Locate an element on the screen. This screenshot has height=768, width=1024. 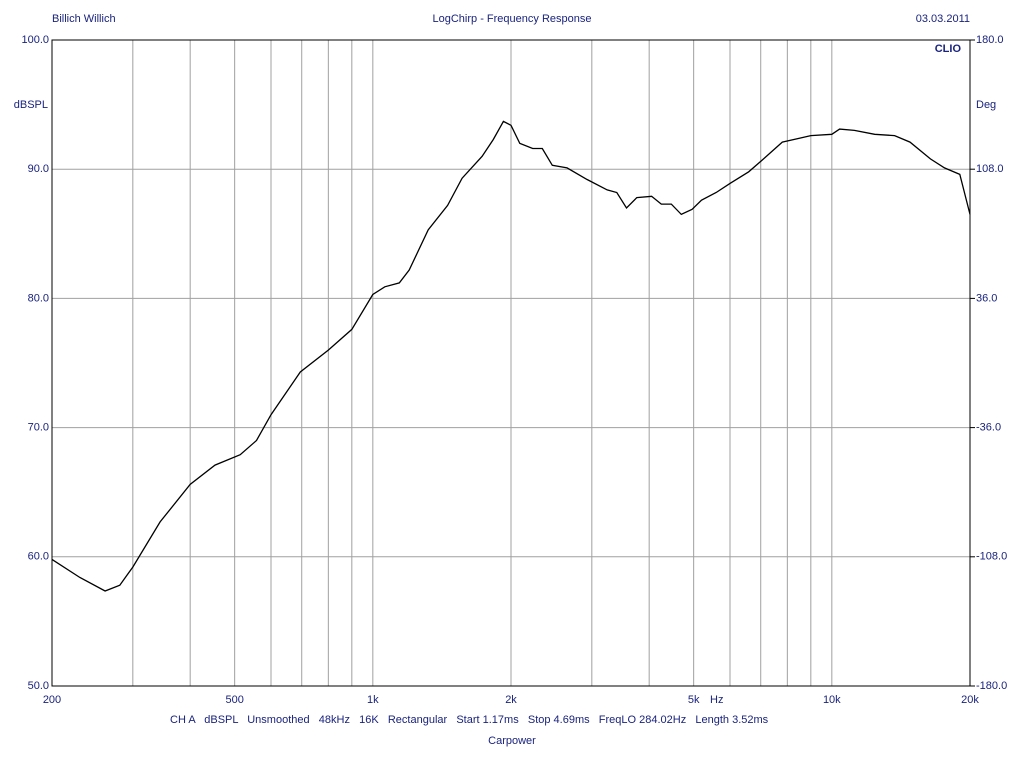
y-tick-label: 50.0 is located at coordinates (38, 686).